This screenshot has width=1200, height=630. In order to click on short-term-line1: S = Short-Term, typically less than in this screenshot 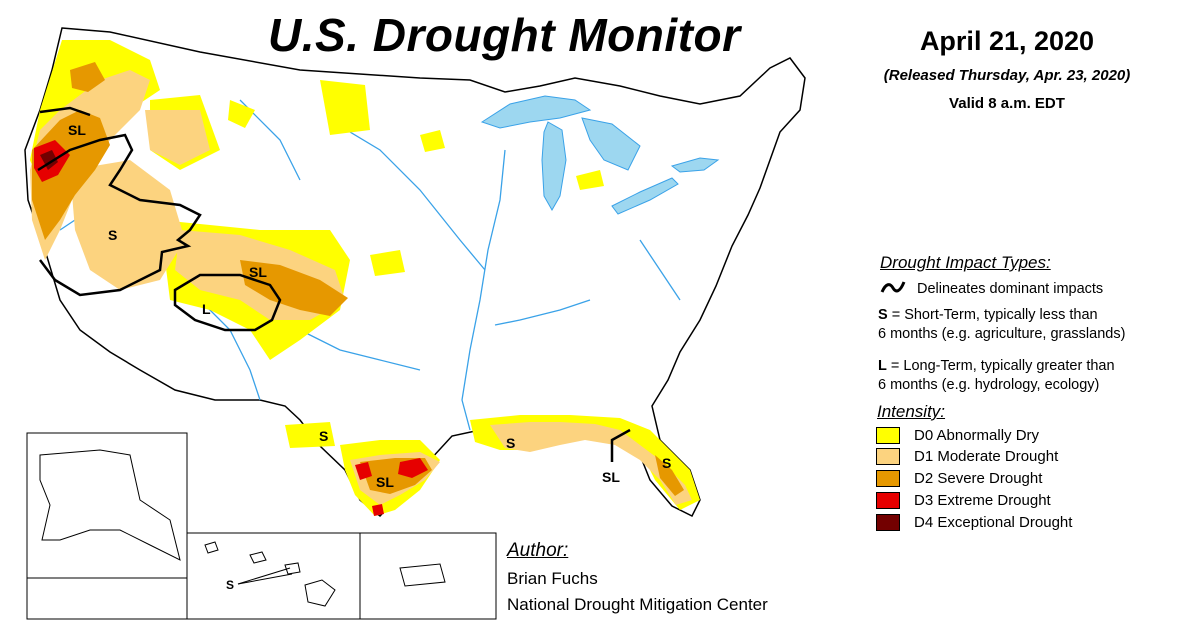, I will do `click(988, 315)`.